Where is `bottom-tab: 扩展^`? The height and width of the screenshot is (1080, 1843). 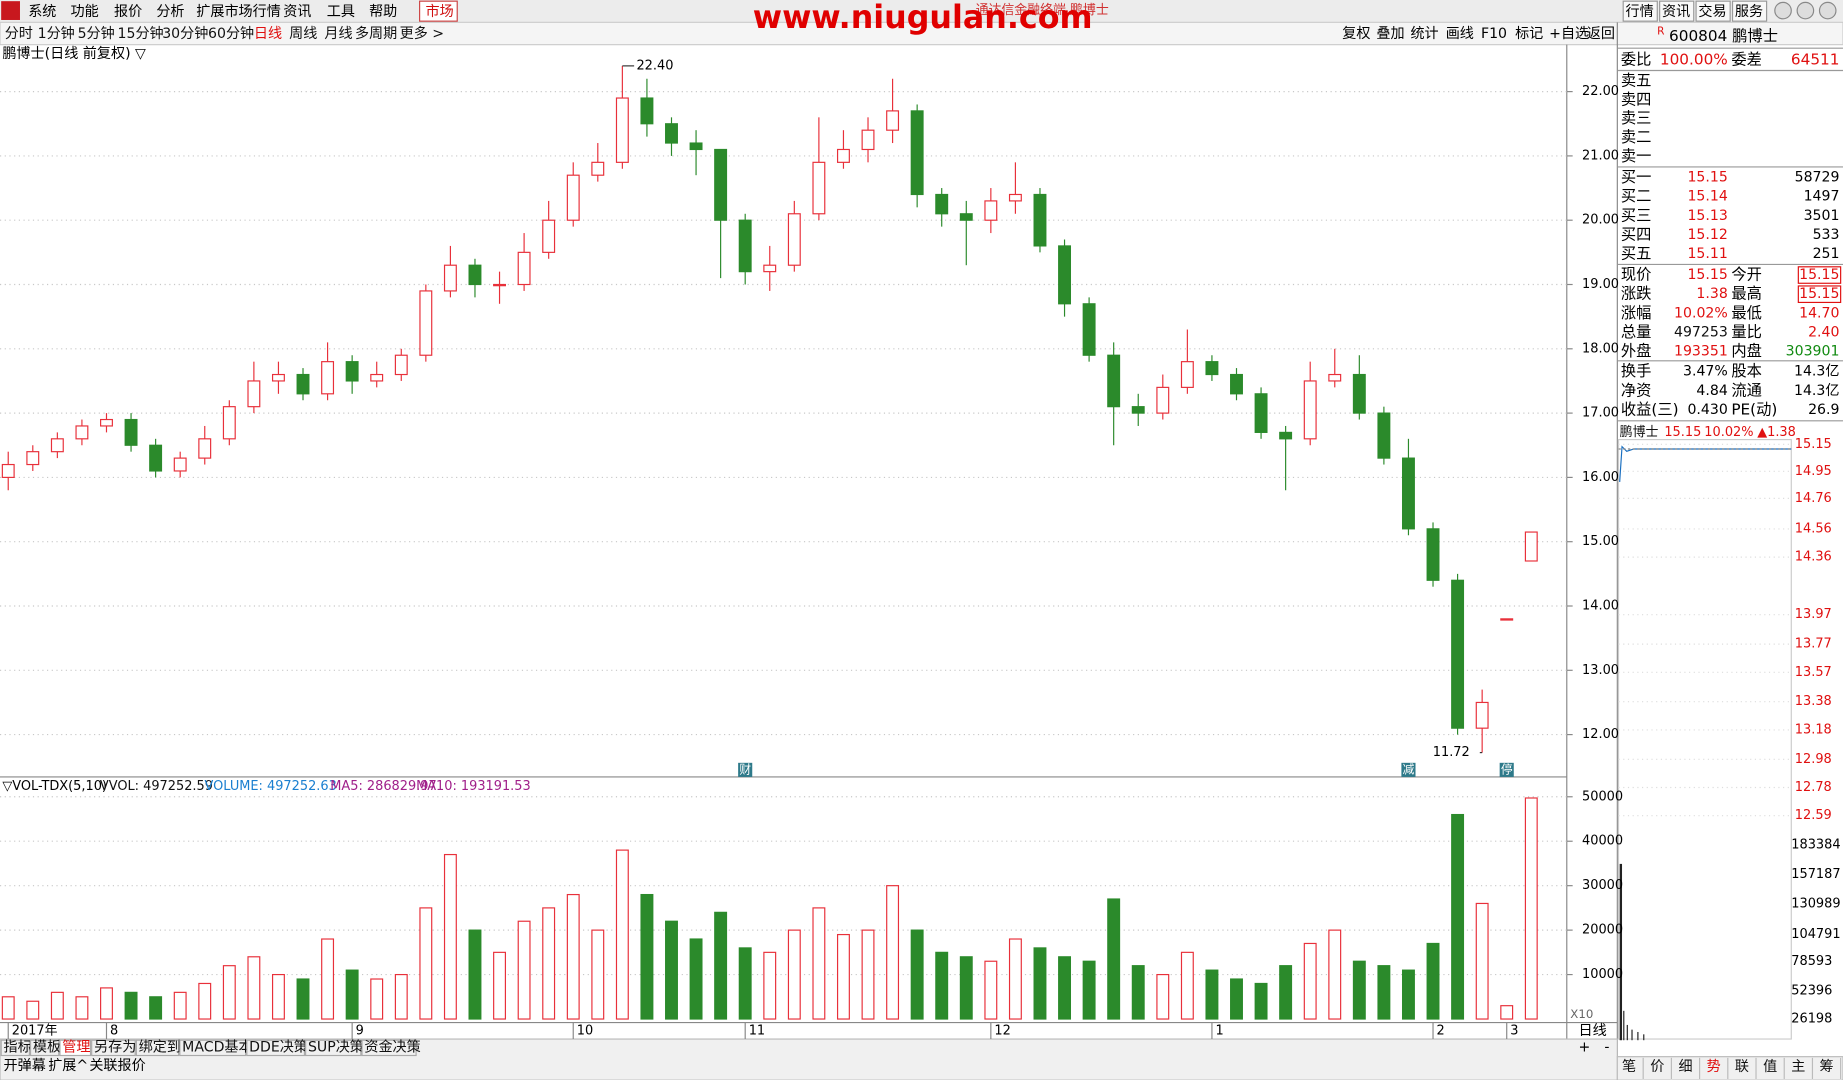
bottom-tab: 扩展^ is located at coordinates (68, 1066).